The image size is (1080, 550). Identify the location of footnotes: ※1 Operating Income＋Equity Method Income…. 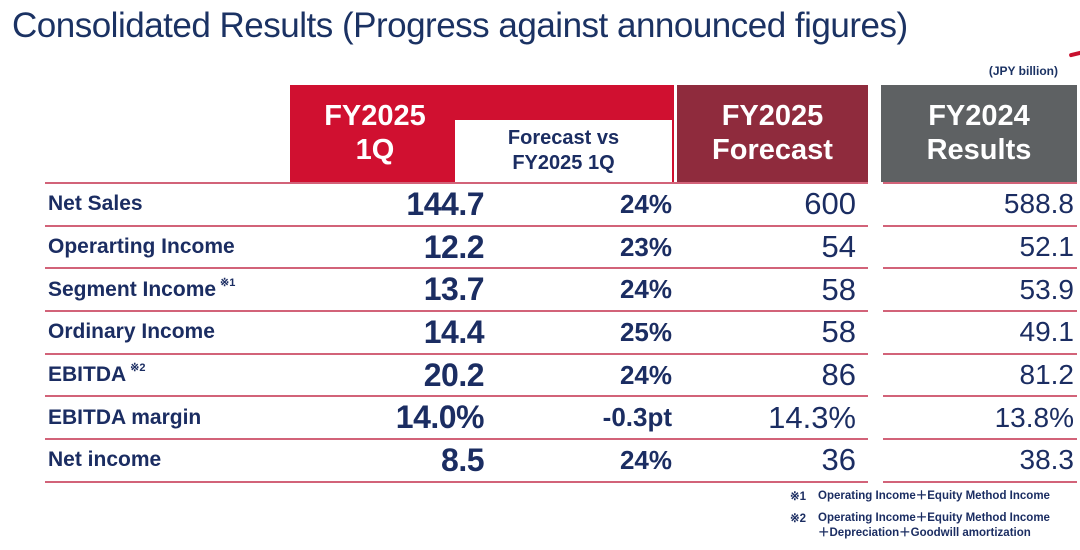
(920, 518).